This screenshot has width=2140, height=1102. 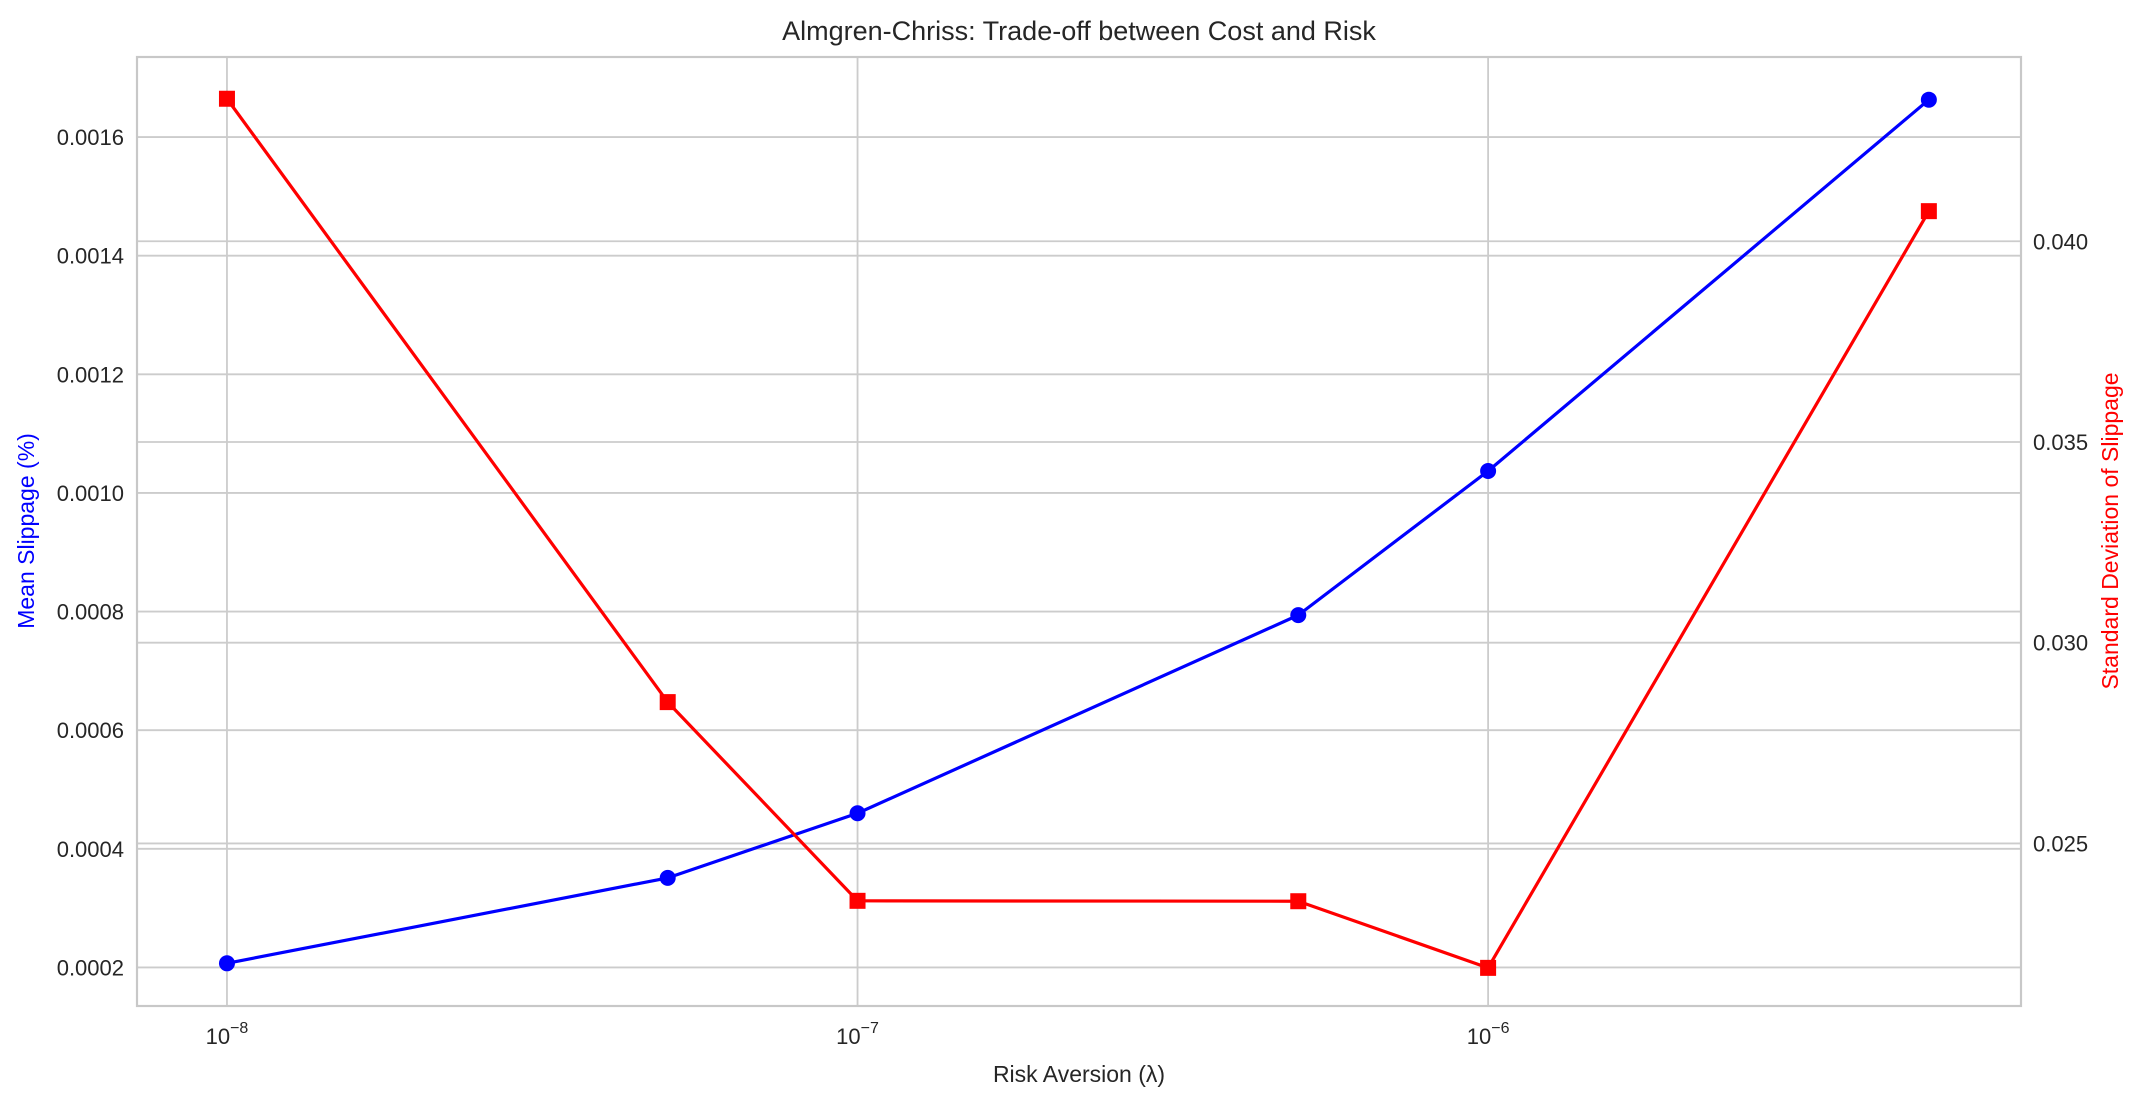 I want to click on y-right-tick-label: 0.030, so click(x=2060, y=643).